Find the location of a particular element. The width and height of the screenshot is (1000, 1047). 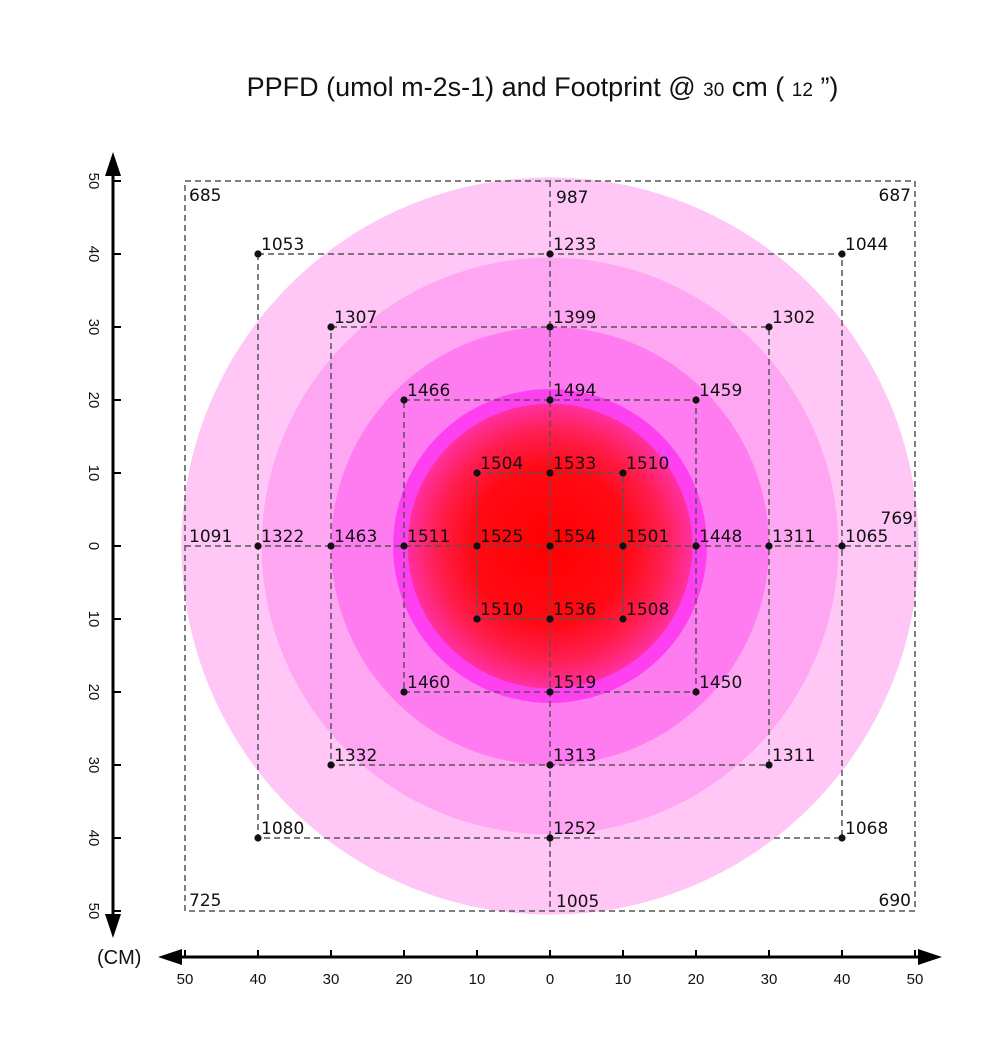

data-label: 1233 is located at coordinates (574, 245).